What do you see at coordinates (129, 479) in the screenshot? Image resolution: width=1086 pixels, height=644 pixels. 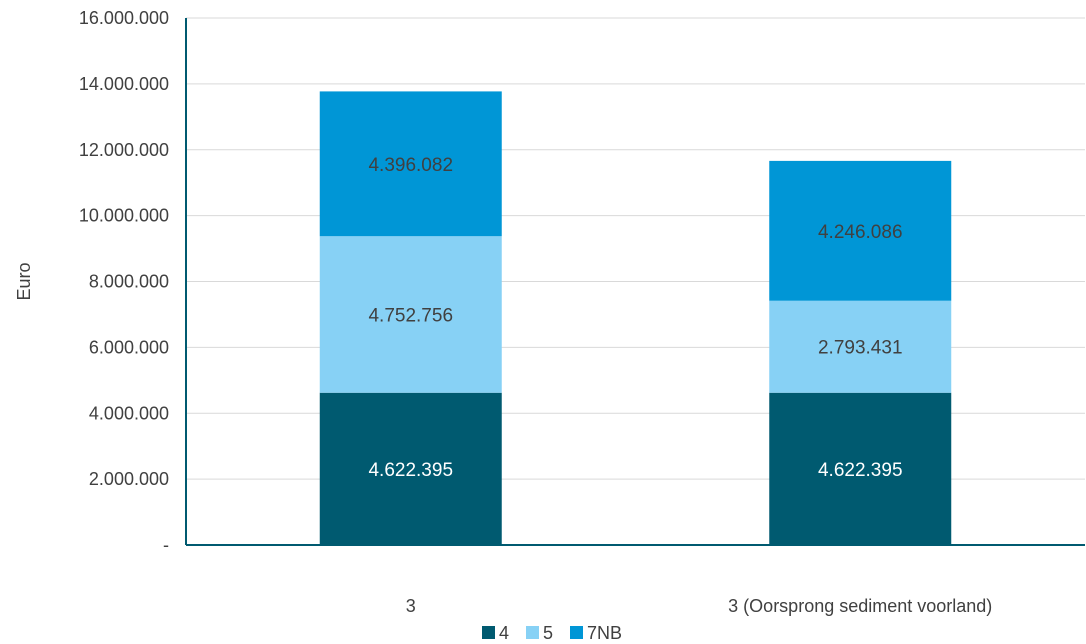 I see `y-tick-label: 2.000.000` at bounding box center [129, 479].